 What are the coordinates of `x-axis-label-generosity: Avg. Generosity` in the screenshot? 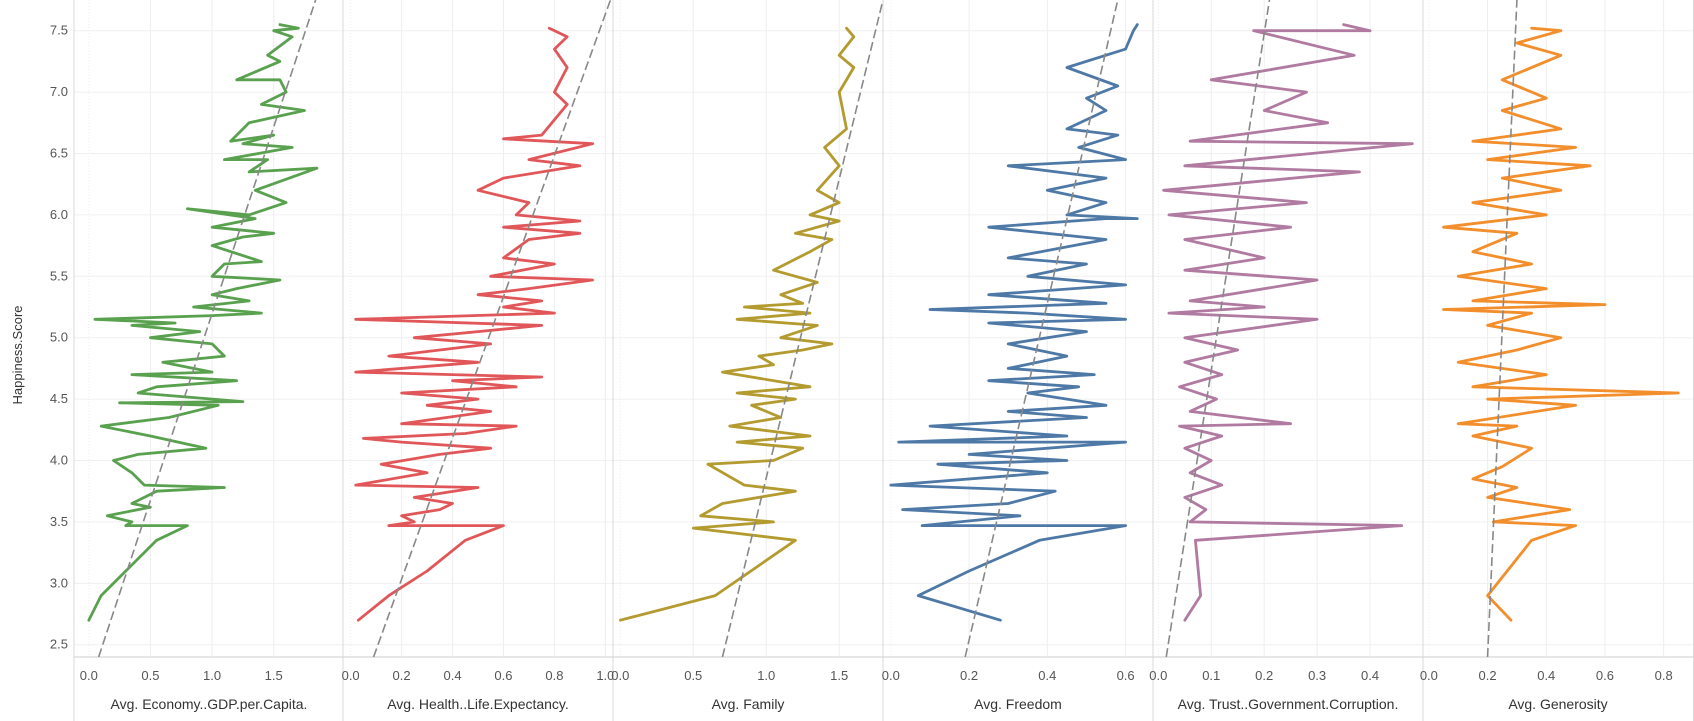 It's located at (1557, 704).